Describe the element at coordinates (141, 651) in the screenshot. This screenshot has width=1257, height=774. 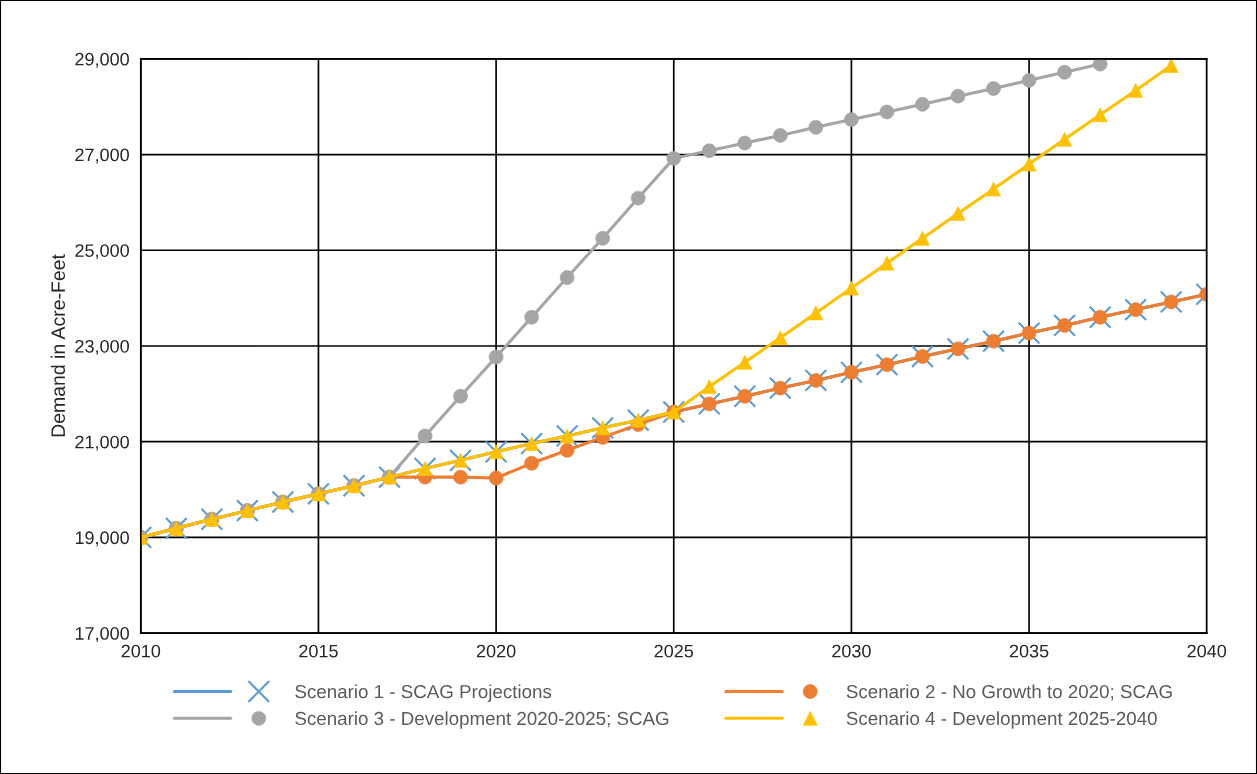
I see `x-tick-label: 2010` at that location.